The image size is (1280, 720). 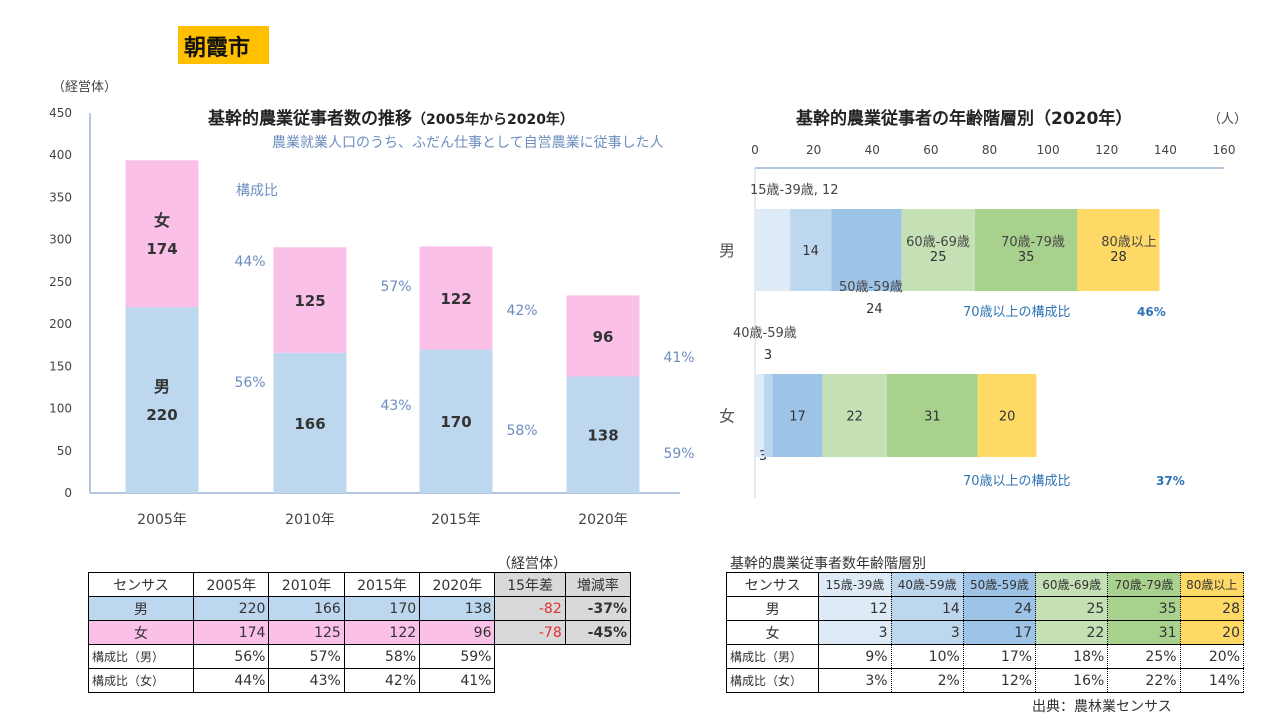 I want to click on cell: 14%, so click(x=1212, y=680).